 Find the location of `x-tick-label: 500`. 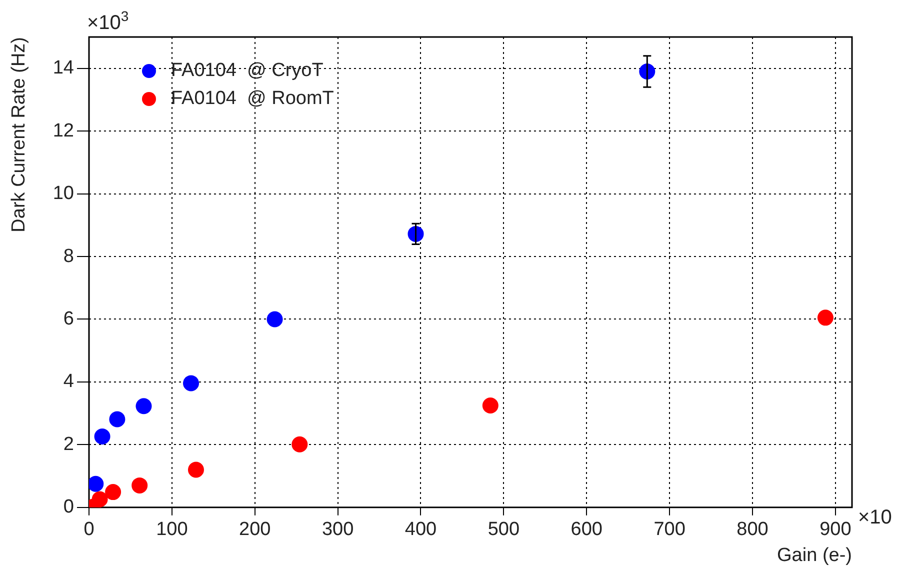

x-tick-label: 500 is located at coordinates (504, 529).